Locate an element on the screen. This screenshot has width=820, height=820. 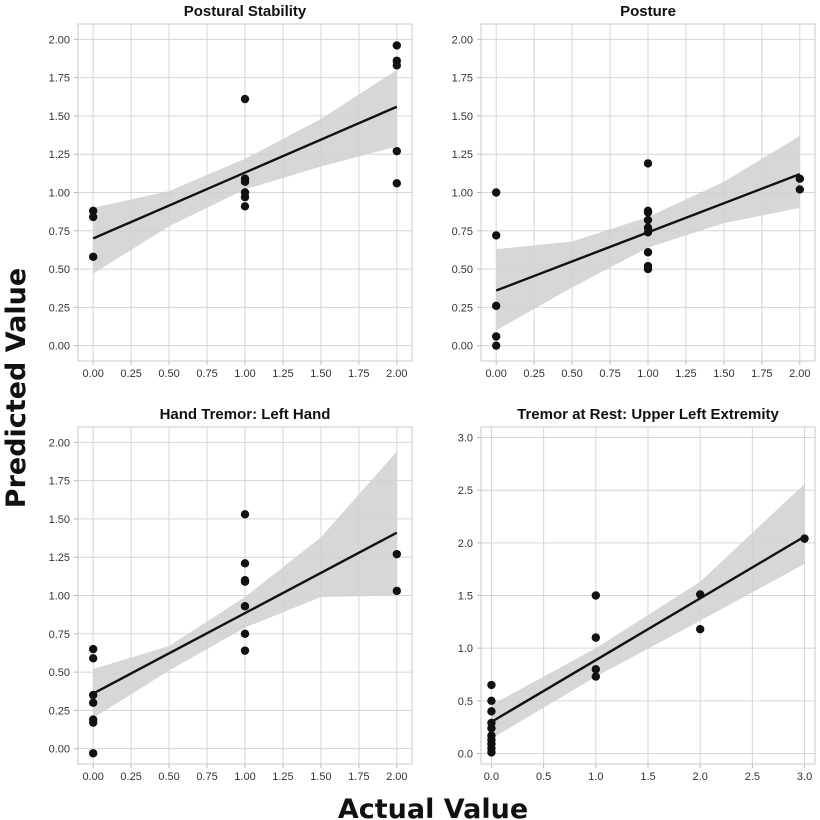
y-tick-label: 0.0 is located at coordinates (465, 754).